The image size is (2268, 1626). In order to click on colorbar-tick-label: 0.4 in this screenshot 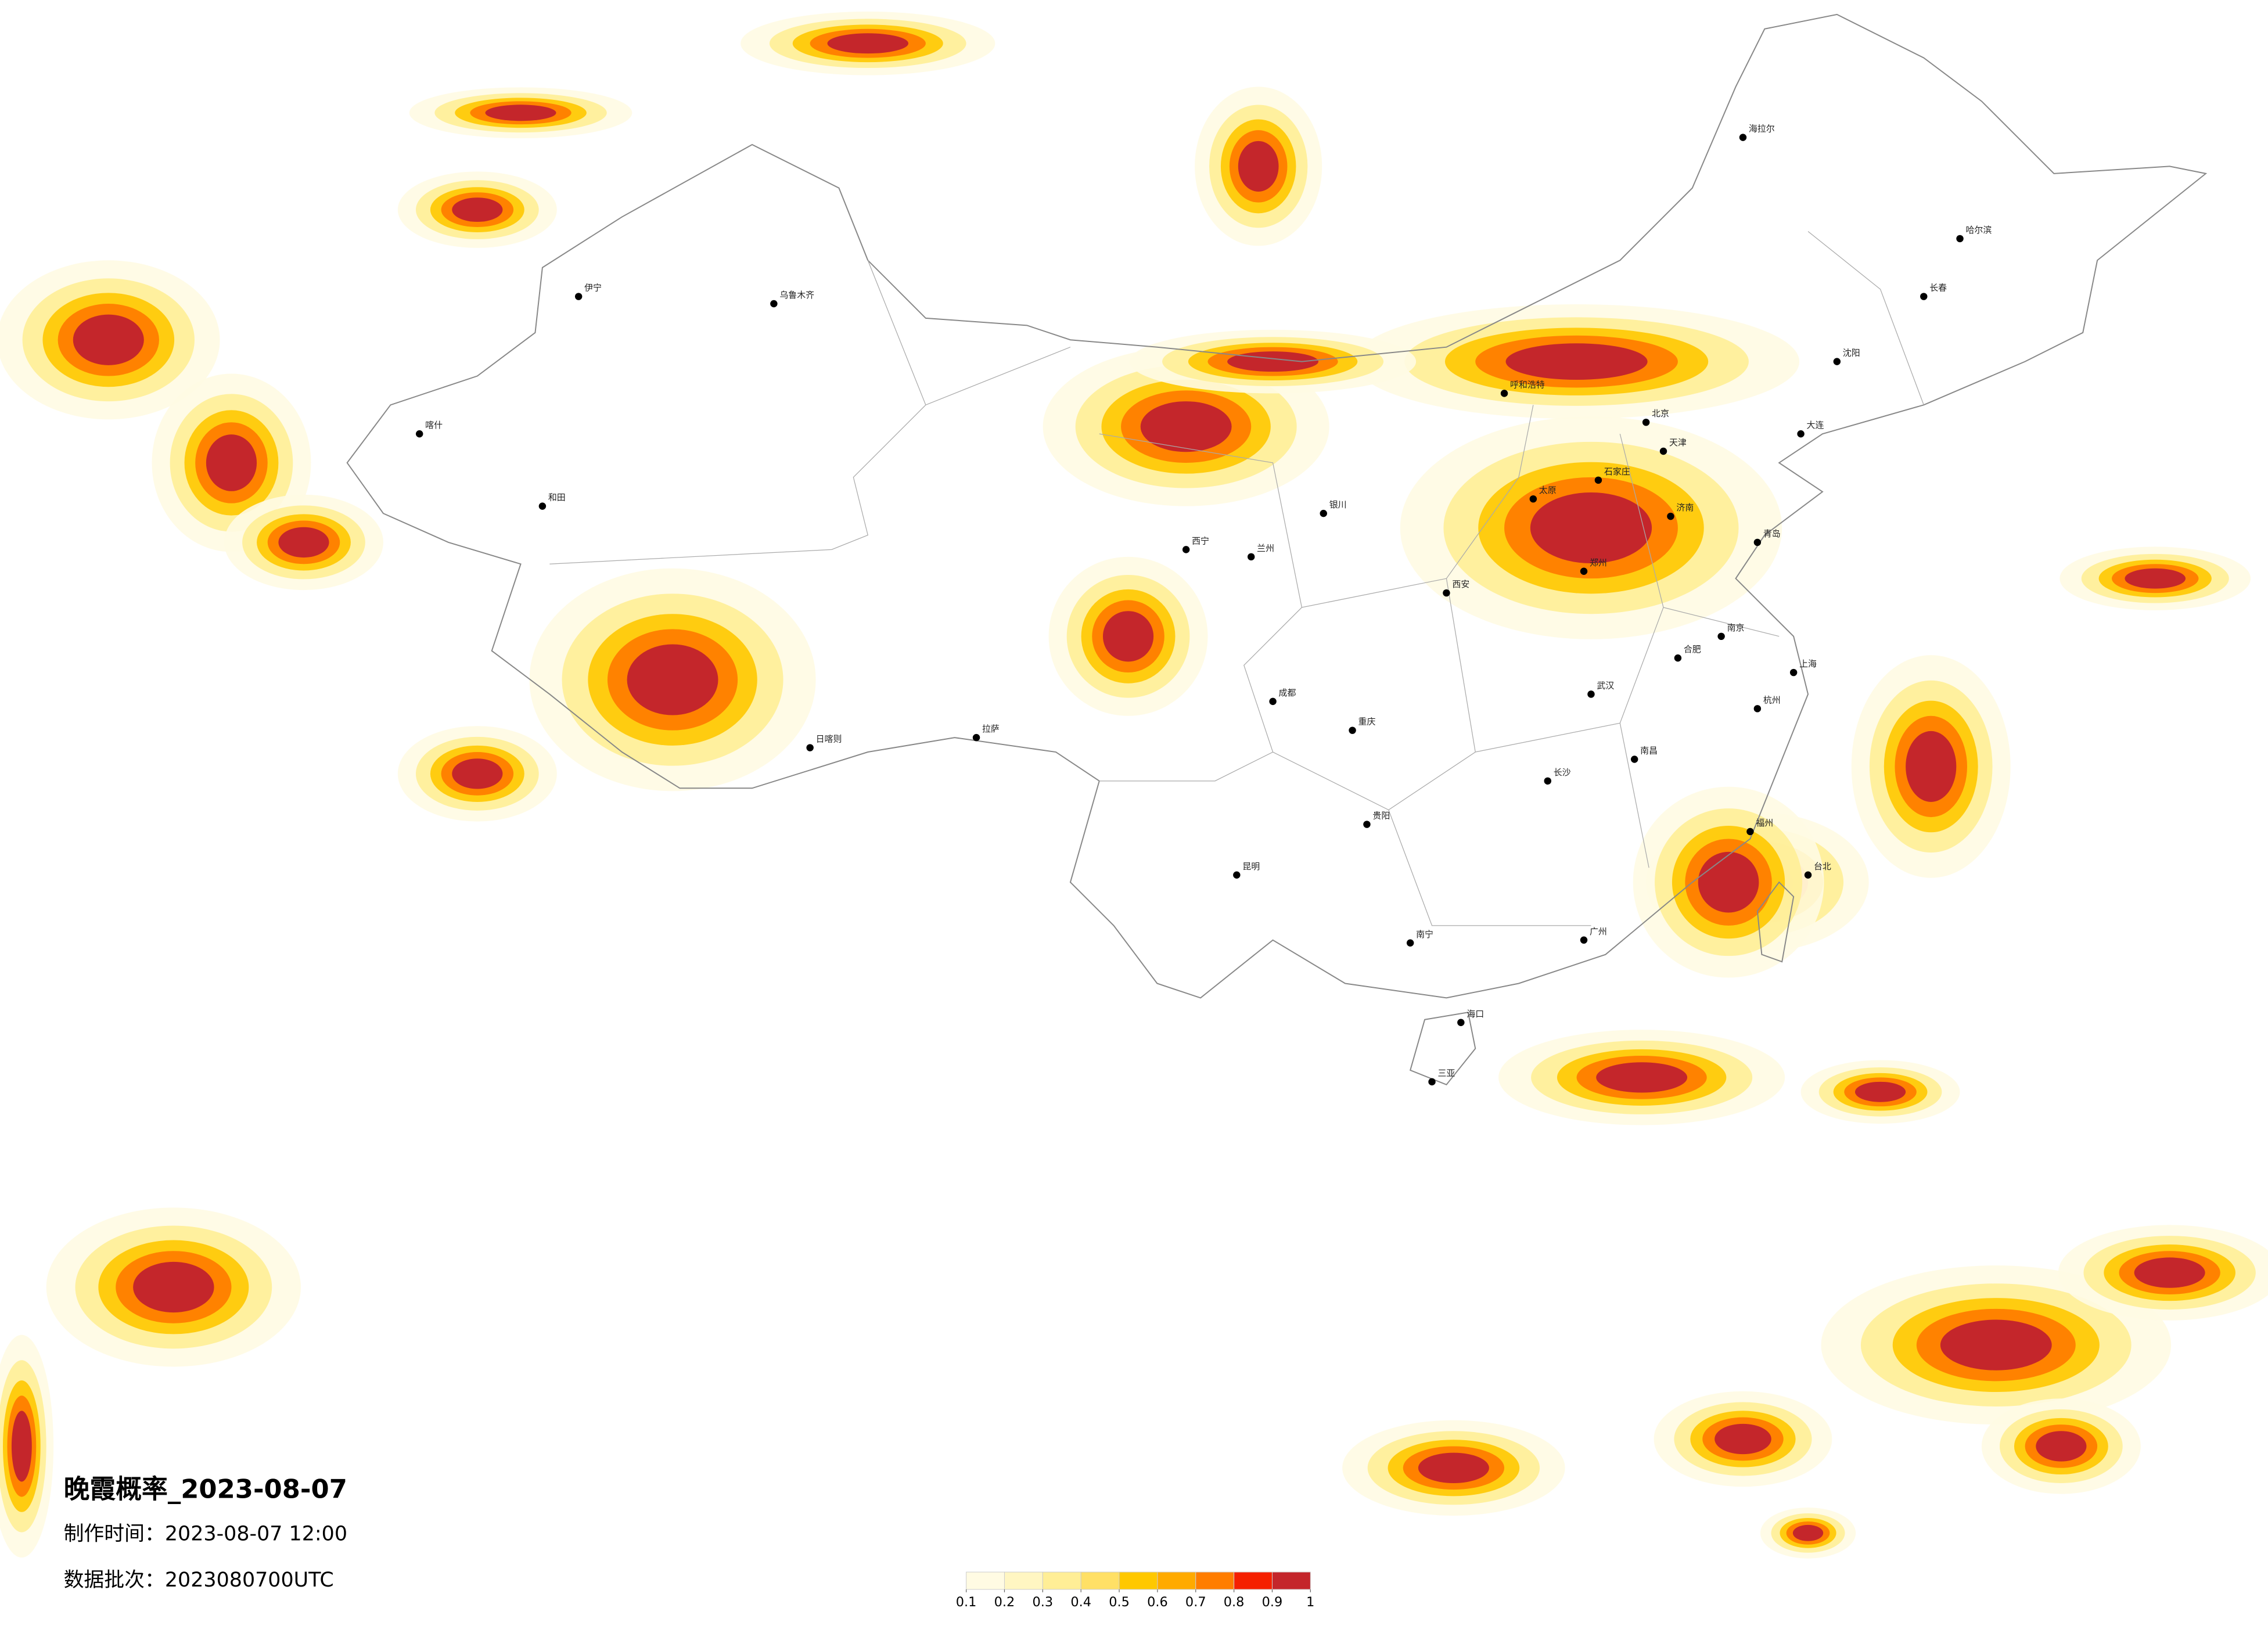, I will do `click(1080, 1602)`.